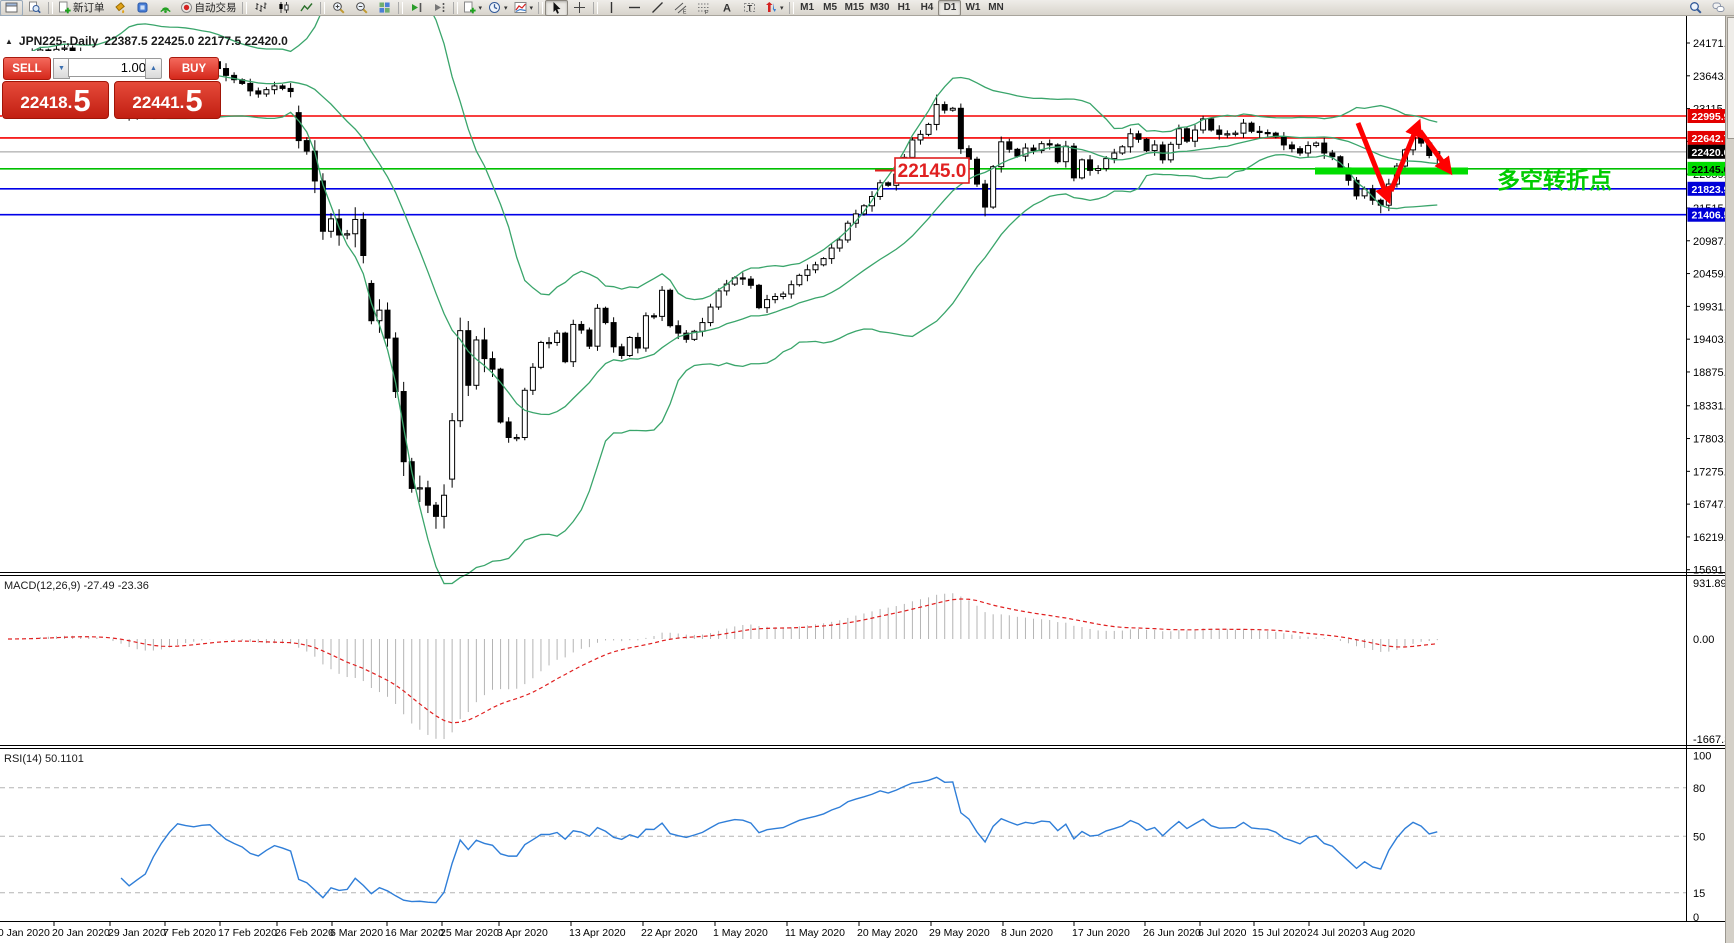 The height and width of the screenshot is (943, 1734). I want to click on zigzag-arrow-annotation, so click(1404, 161).